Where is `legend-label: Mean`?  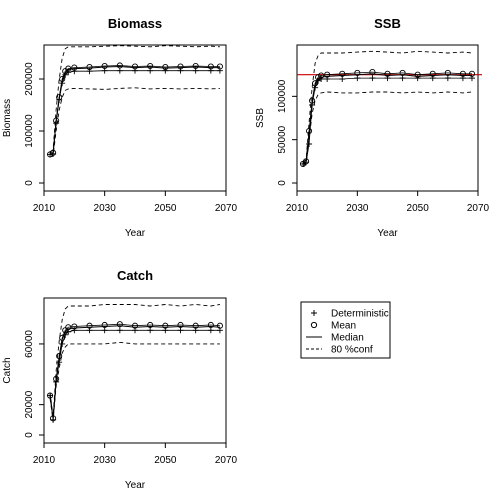 legend-label: Mean is located at coordinates (343, 326).